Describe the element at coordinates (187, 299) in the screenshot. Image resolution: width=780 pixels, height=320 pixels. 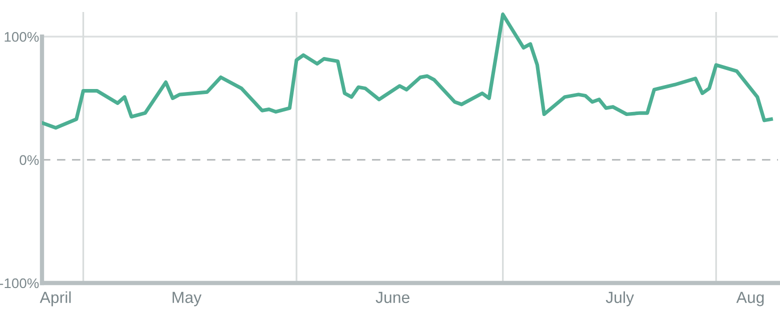
I see `x-tick-label: May` at that location.